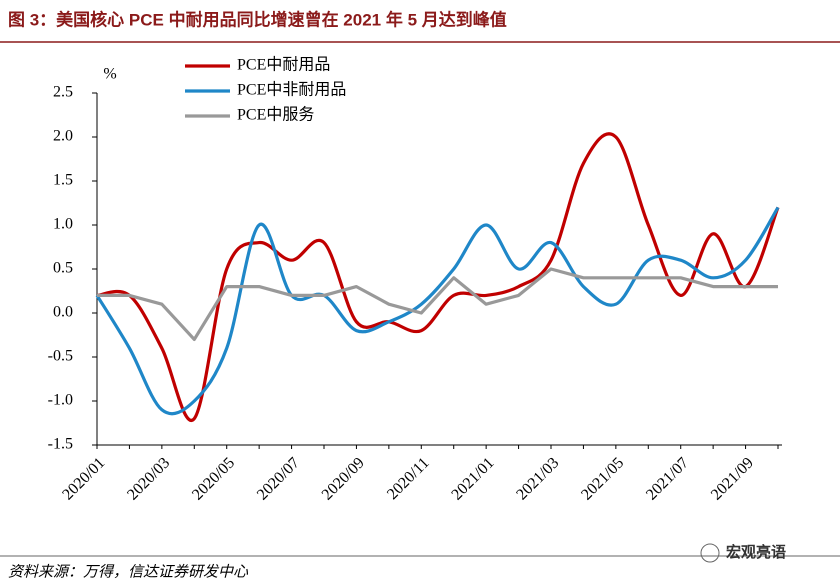 This screenshot has height=588, width=840. What do you see at coordinates (109, 74) in the screenshot?
I see `y-unit: %` at bounding box center [109, 74].